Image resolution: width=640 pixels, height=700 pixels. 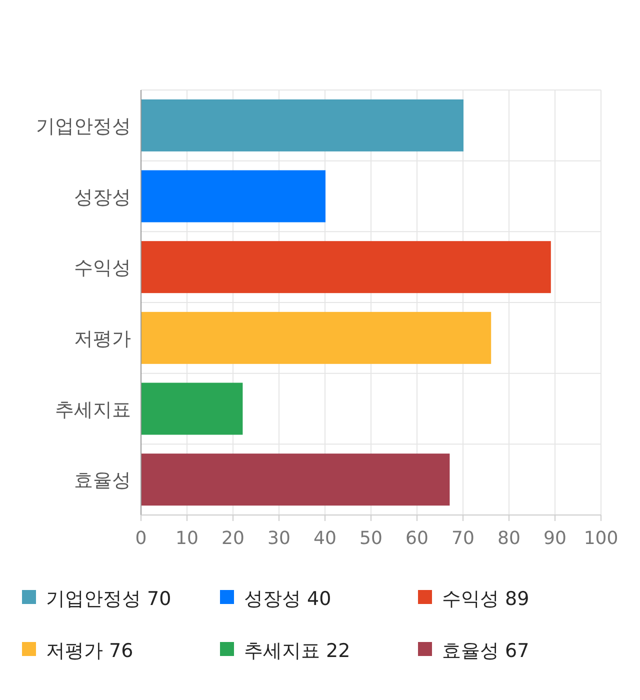 I want to click on legend-label: 성장성 40, so click(x=288, y=599).